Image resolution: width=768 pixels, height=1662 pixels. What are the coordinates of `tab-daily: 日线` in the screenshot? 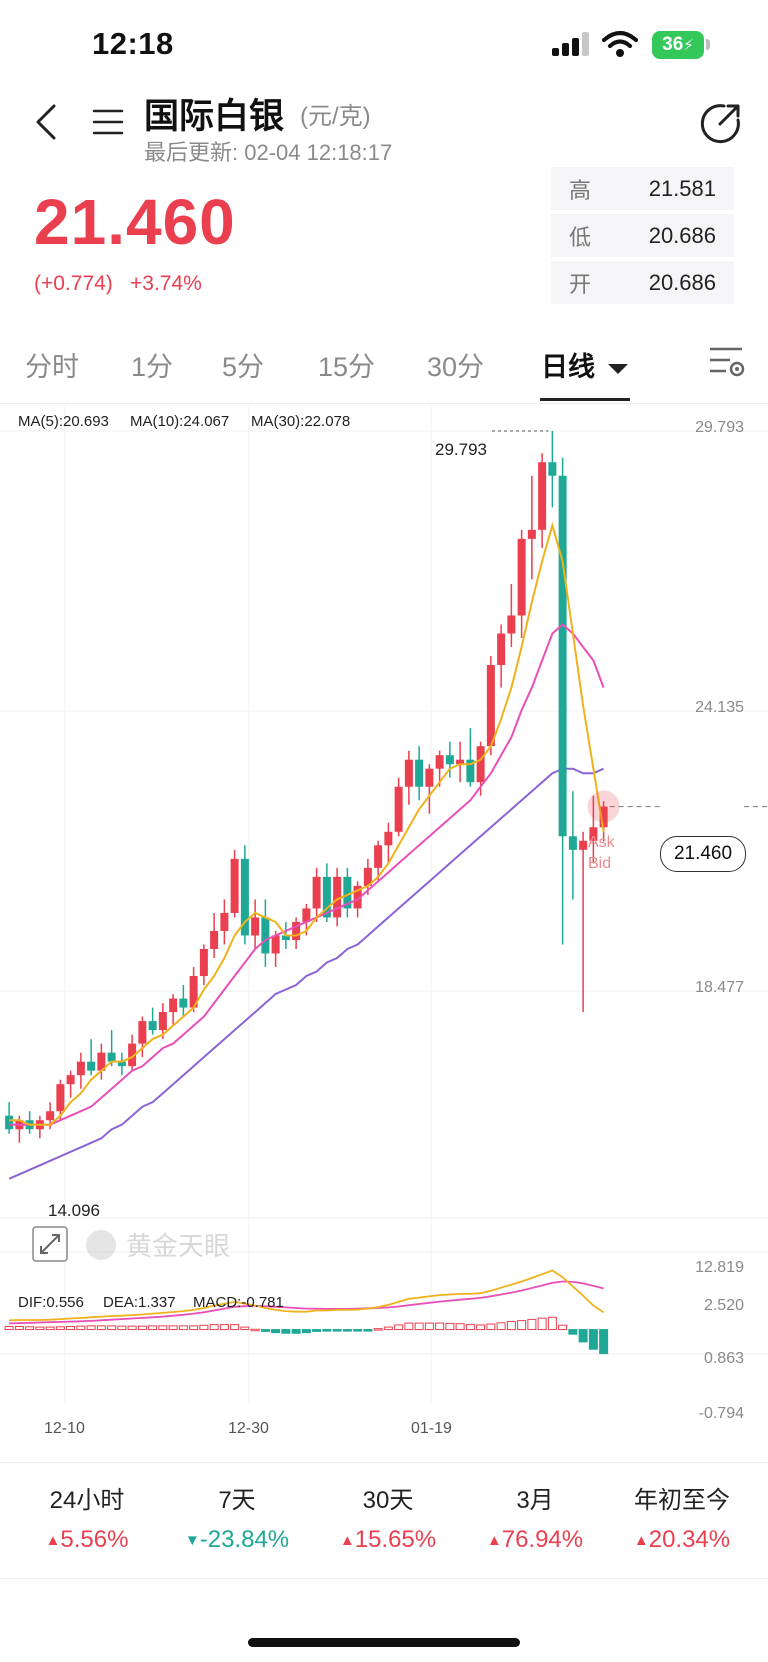 It's located at (585, 364).